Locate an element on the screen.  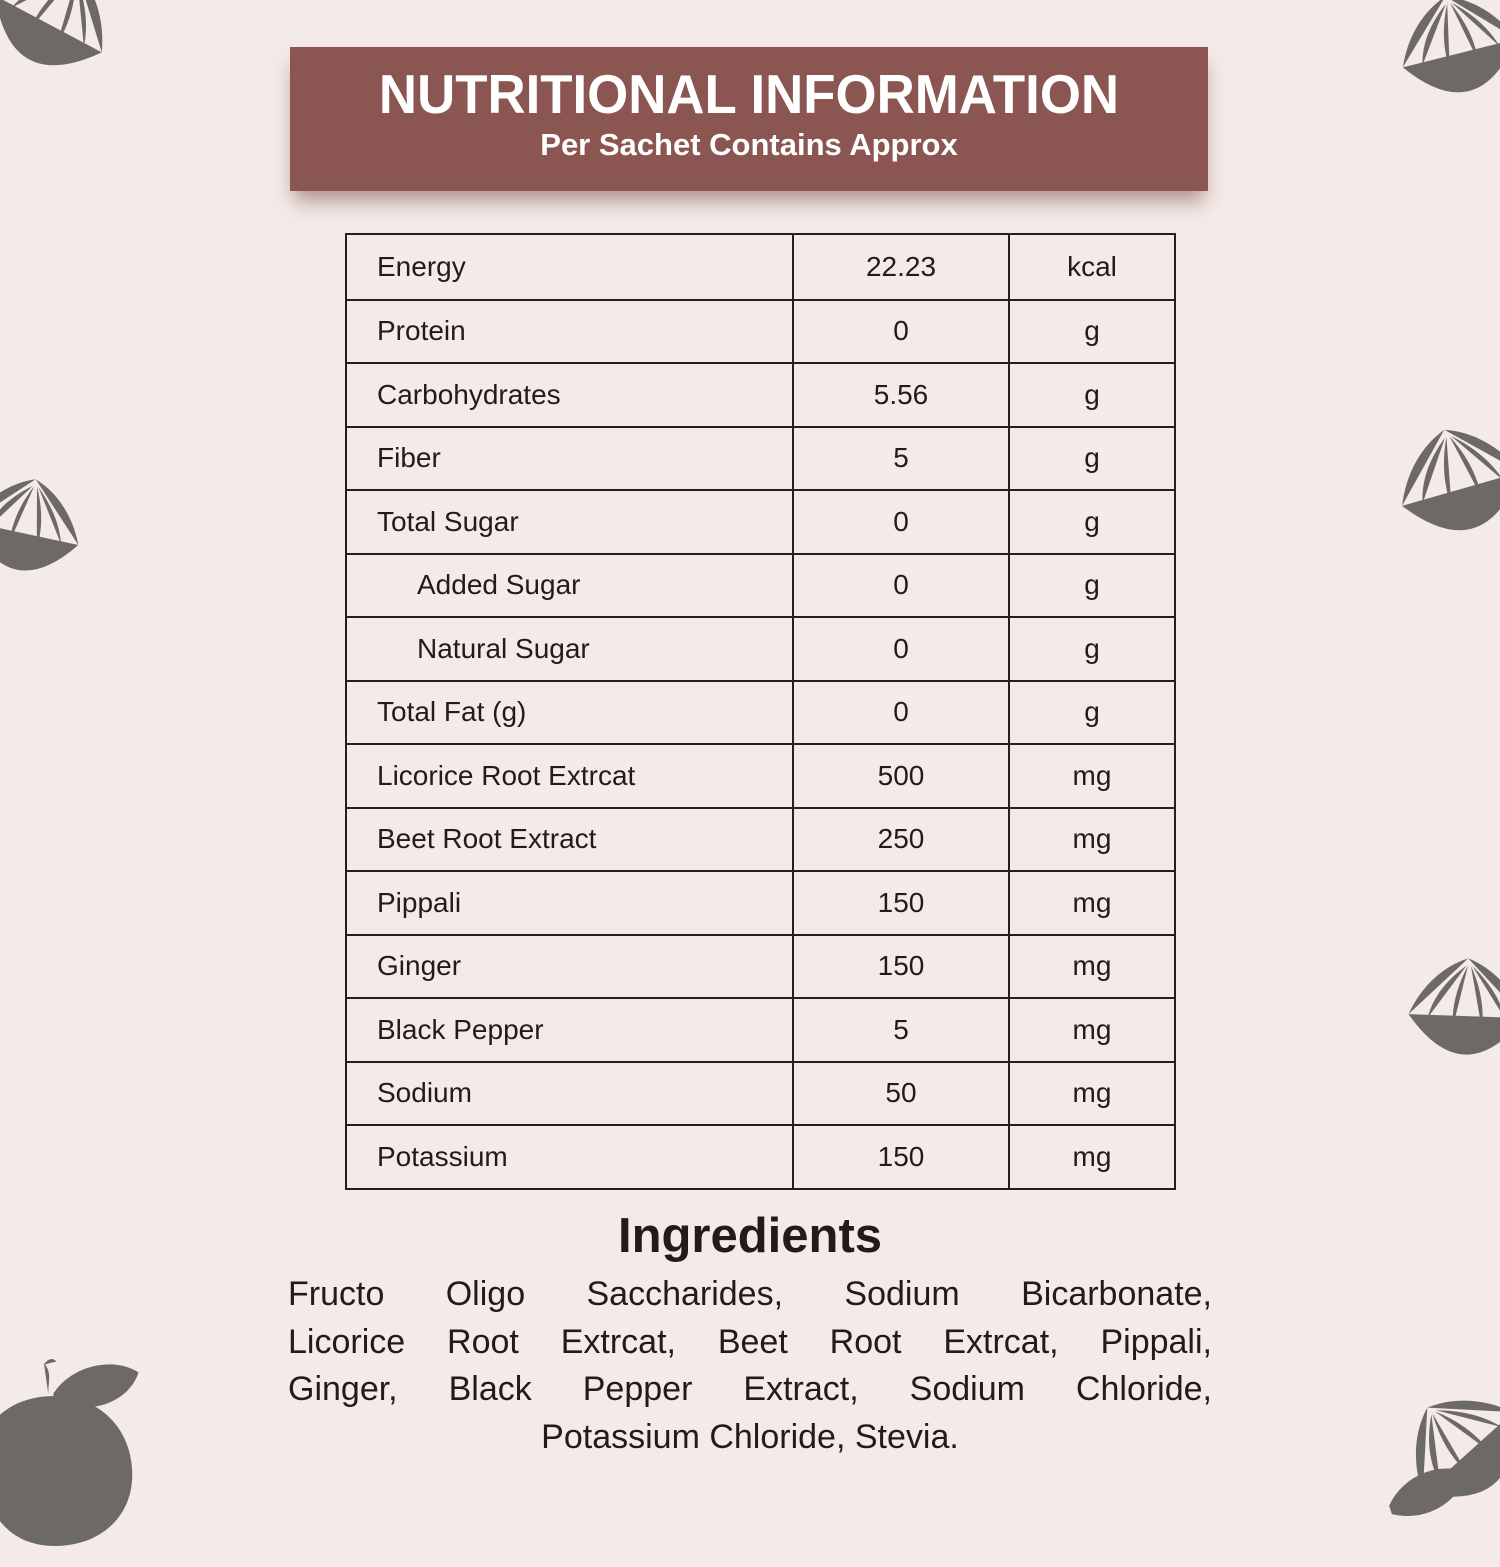
table-row: Natural Sugar 0 g is located at coordinates (760, 648).